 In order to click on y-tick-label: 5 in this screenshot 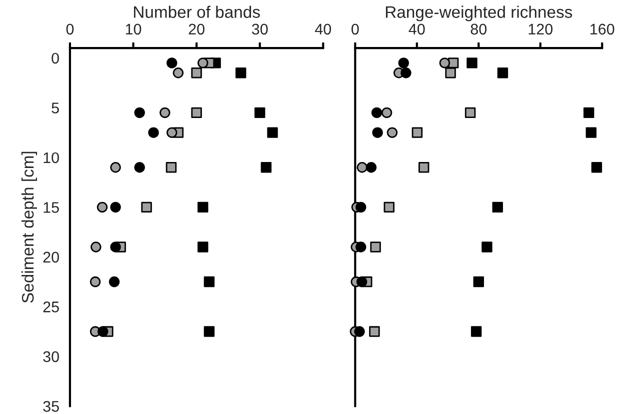, I will do `click(55, 108)`.